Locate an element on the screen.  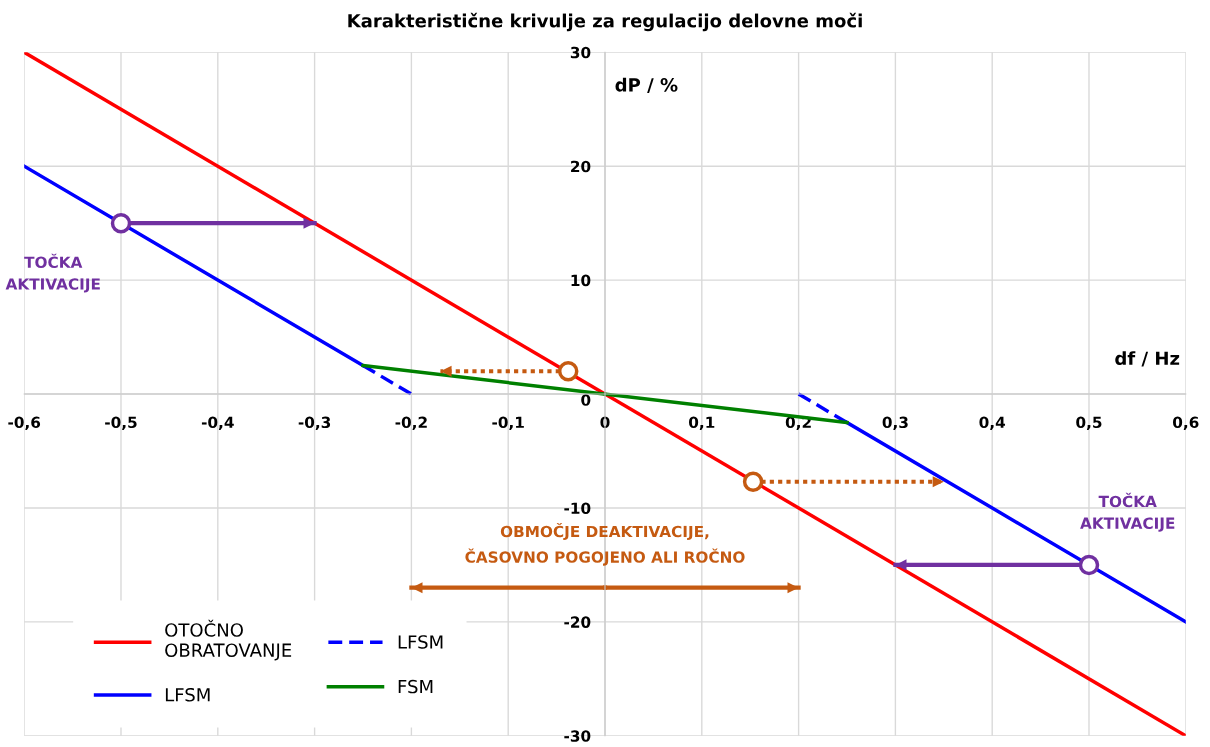
x-tick-label: 0,6 is located at coordinates (1186, 423).